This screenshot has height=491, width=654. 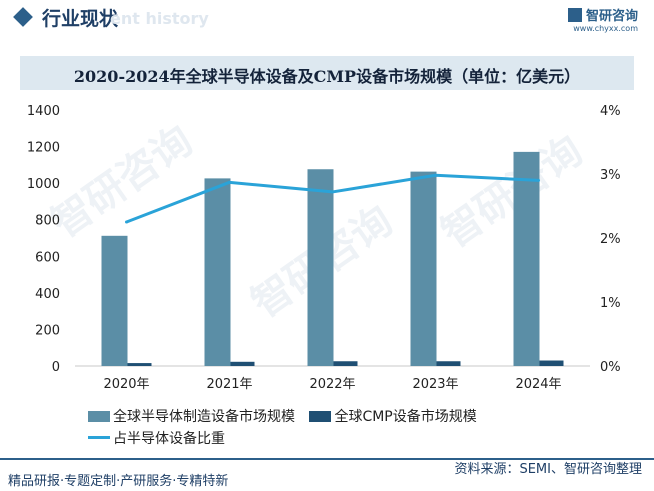 I want to click on chart-title-bar: 2020-2024年全球半导体设备及CMP设备市场规模（单位：亿美元）, so click(x=327, y=73).